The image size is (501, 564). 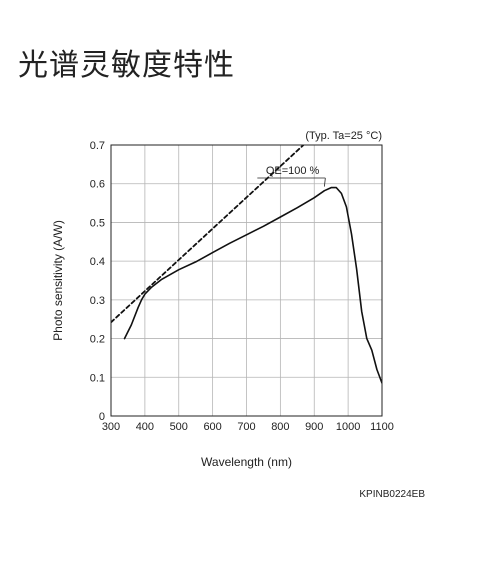 What do you see at coordinates (97, 301) in the screenshot?
I see `y-tick-label: 0.3` at bounding box center [97, 301].